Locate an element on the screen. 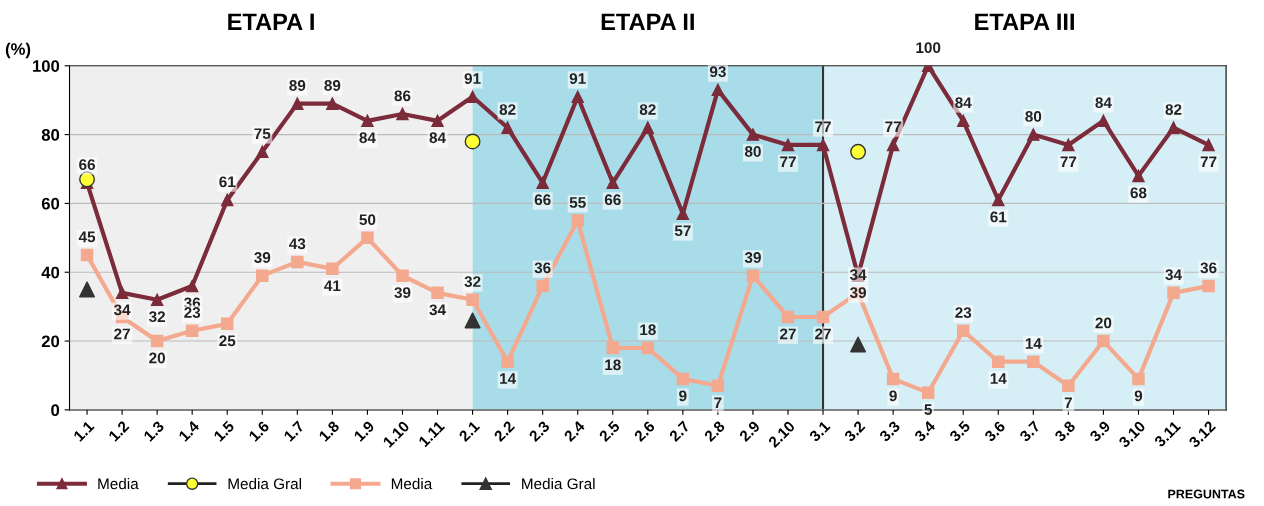 The image size is (1264, 506). data-label: 82 is located at coordinates (1173, 109).